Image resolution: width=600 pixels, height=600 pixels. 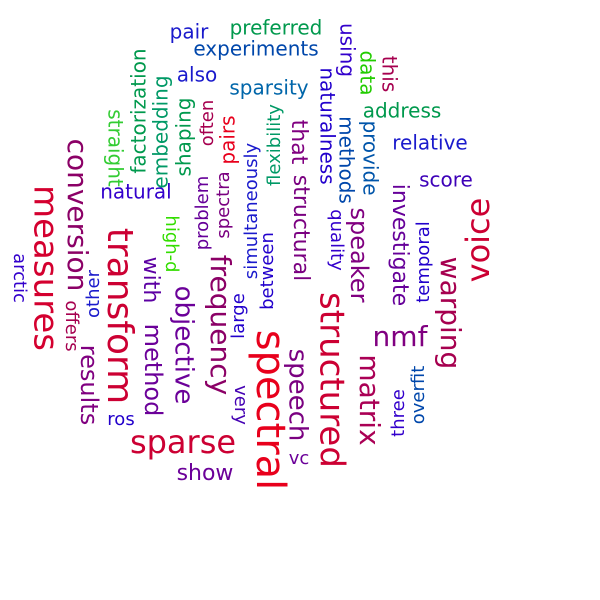 I want to click on word-relative: relative, so click(x=429, y=143).